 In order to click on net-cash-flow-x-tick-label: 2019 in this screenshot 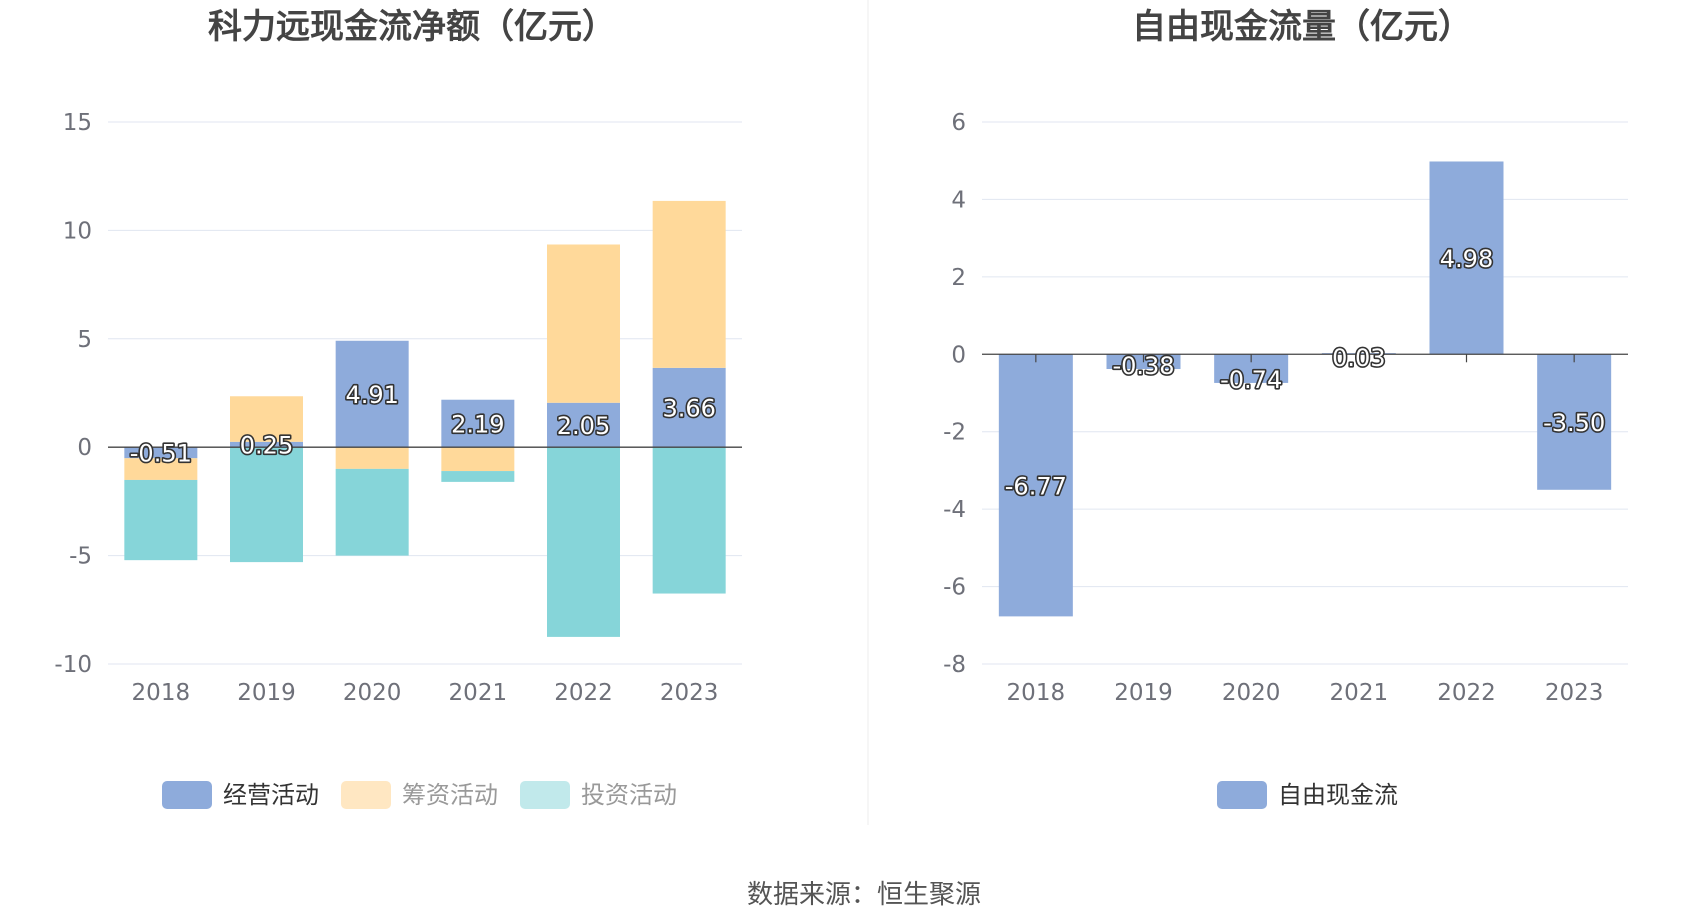, I will do `click(266, 693)`.